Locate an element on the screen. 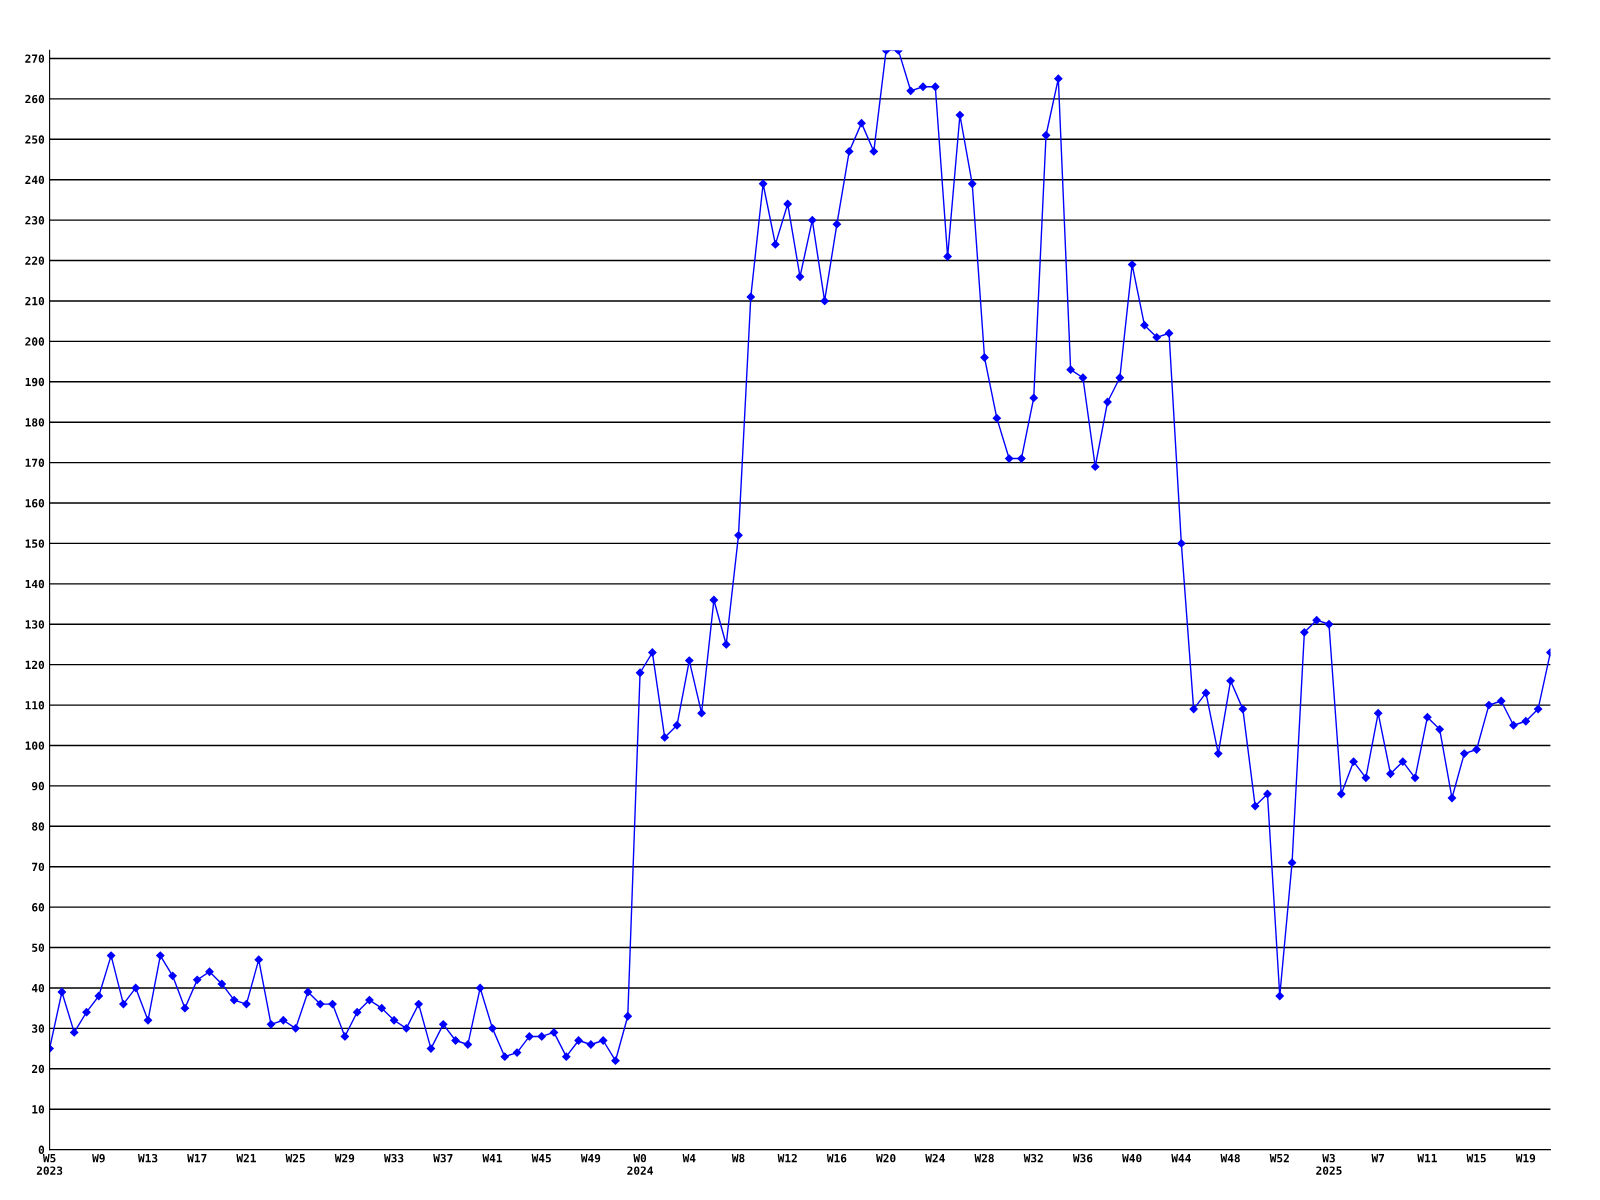 The height and width of the screenshot is (1200, 1600). x-tick-label: W13 is located at coordinates (147, 1158).